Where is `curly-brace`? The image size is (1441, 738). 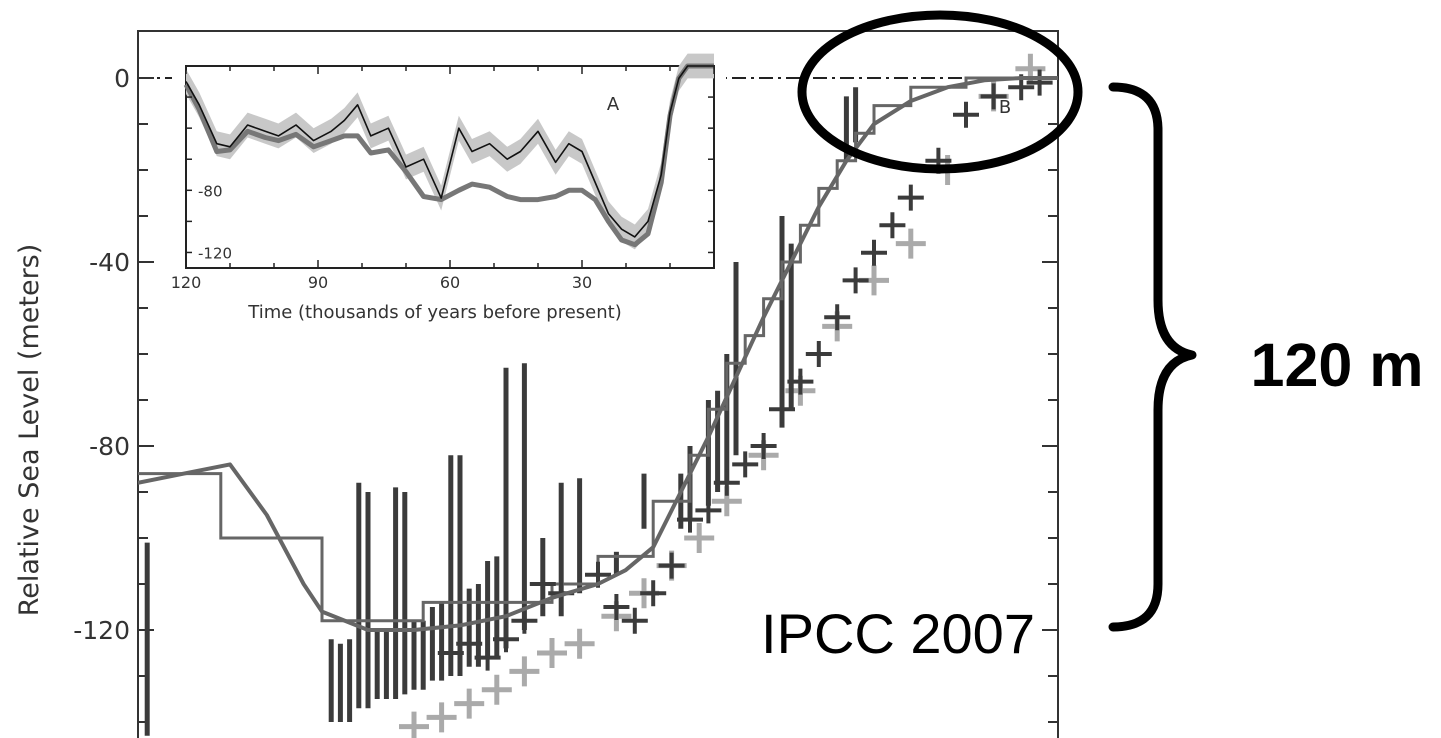
curly-brace is located at coordinates (1152, 357).